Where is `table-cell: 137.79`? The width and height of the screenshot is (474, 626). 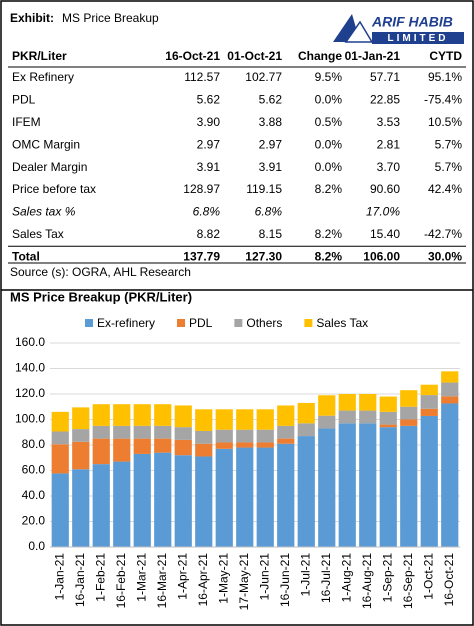
table-cell: 137.79 is located at coordinates (201, 256).